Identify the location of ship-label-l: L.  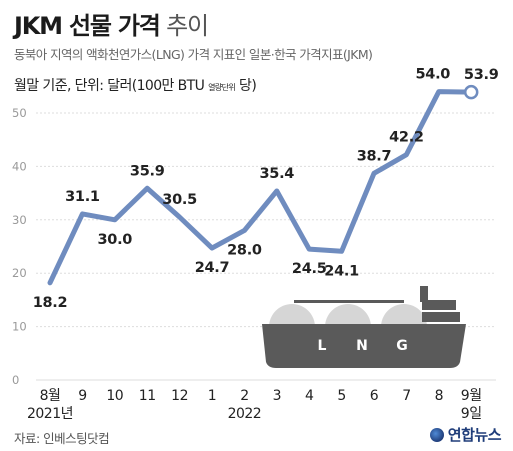
(322, 346).